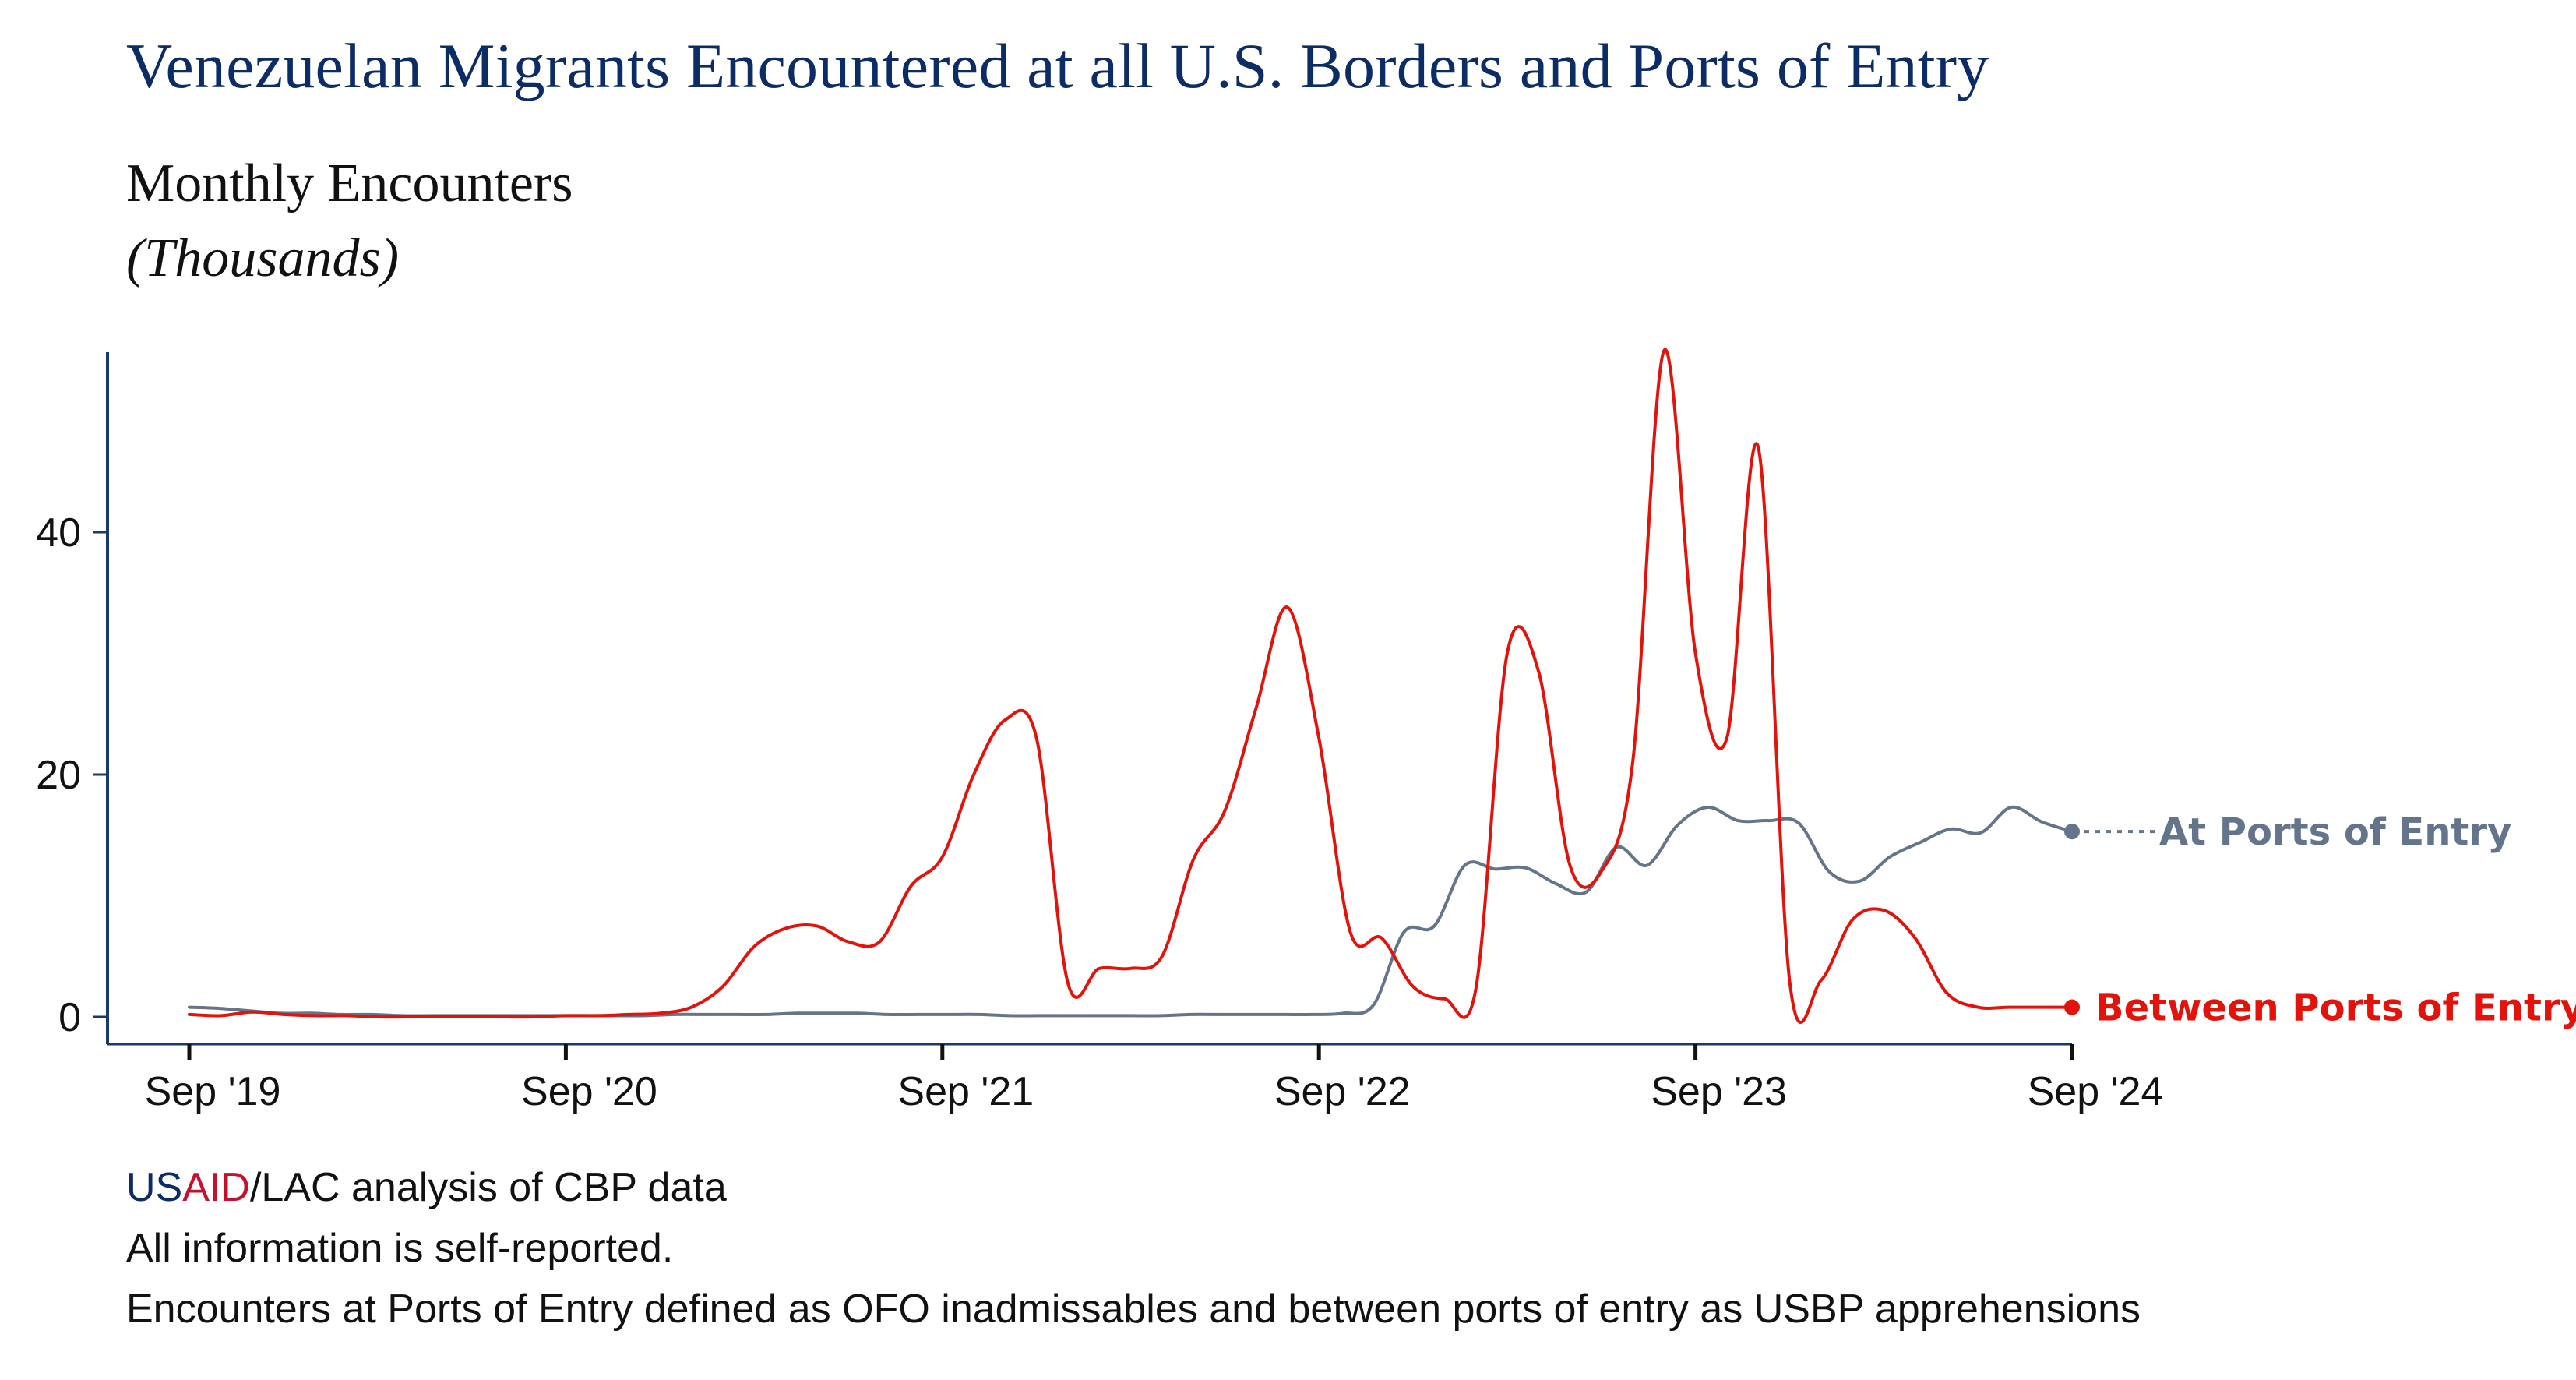 Image resolution: width=2576 pixels, height=1380 pixels. Describe the element at coordinates (2072, 832) in the screenshot. I see `series-endpoint-ports` at that location.